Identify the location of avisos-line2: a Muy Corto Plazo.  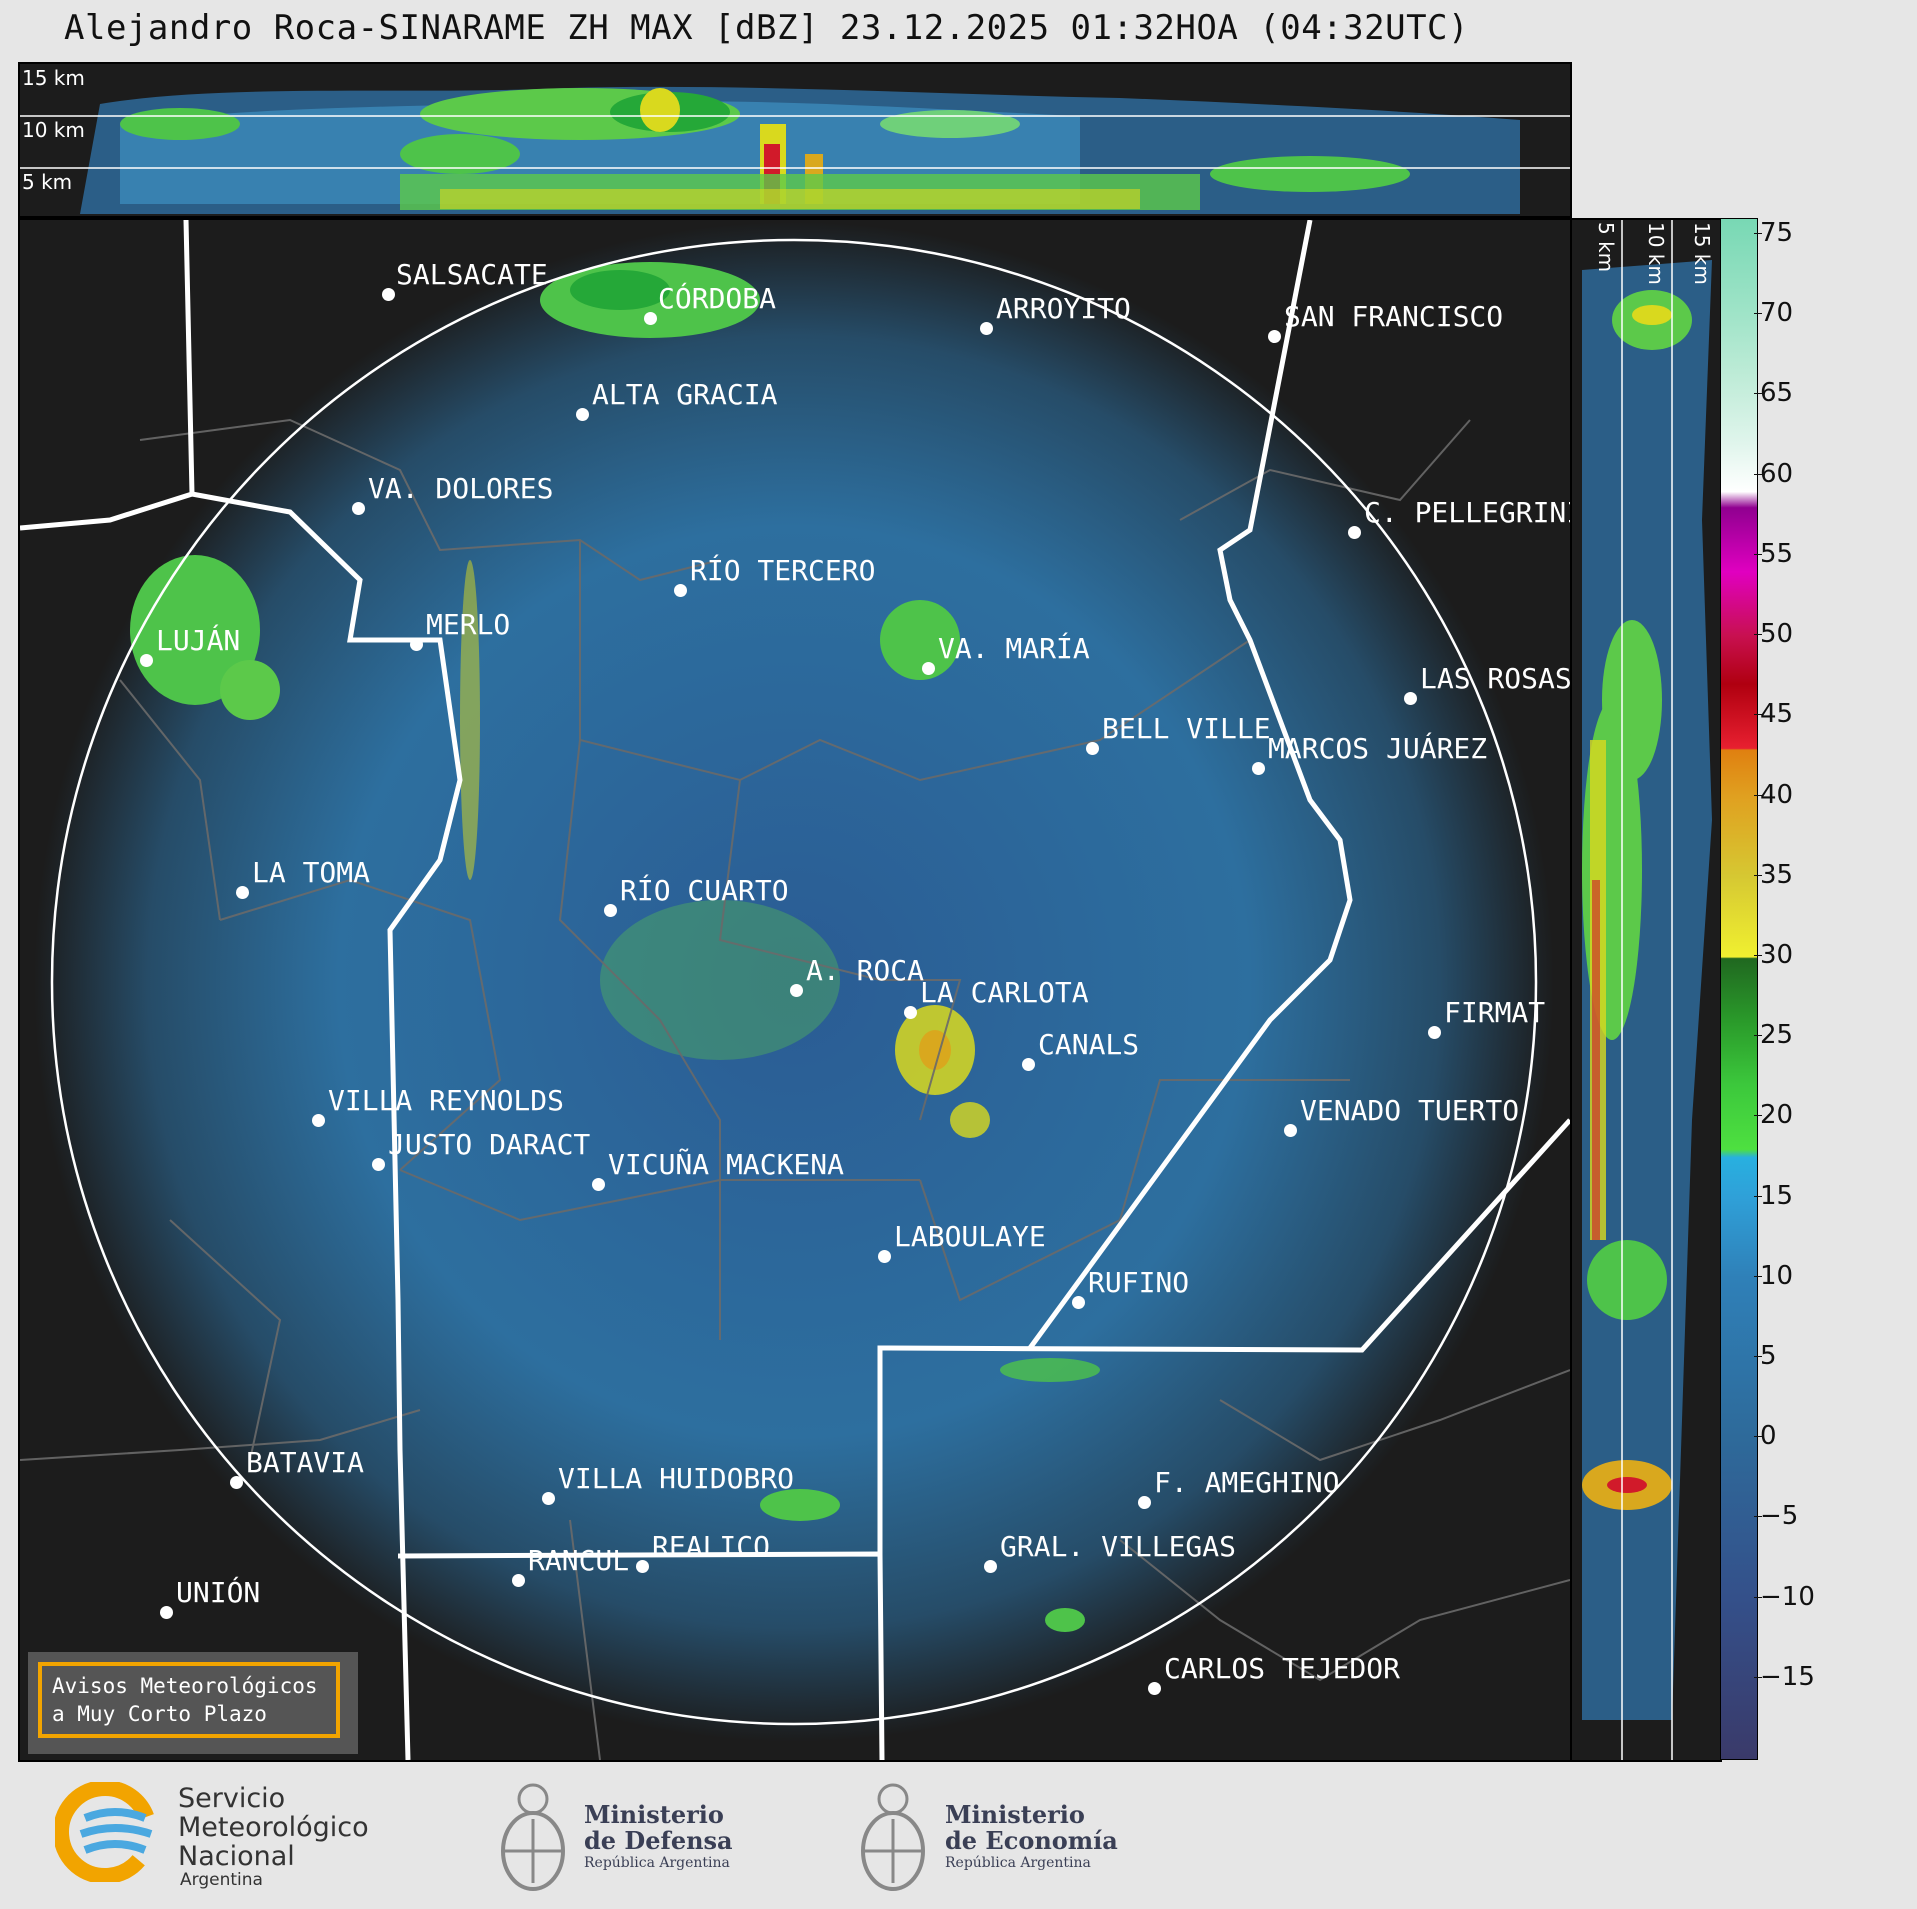
(159, 1714).